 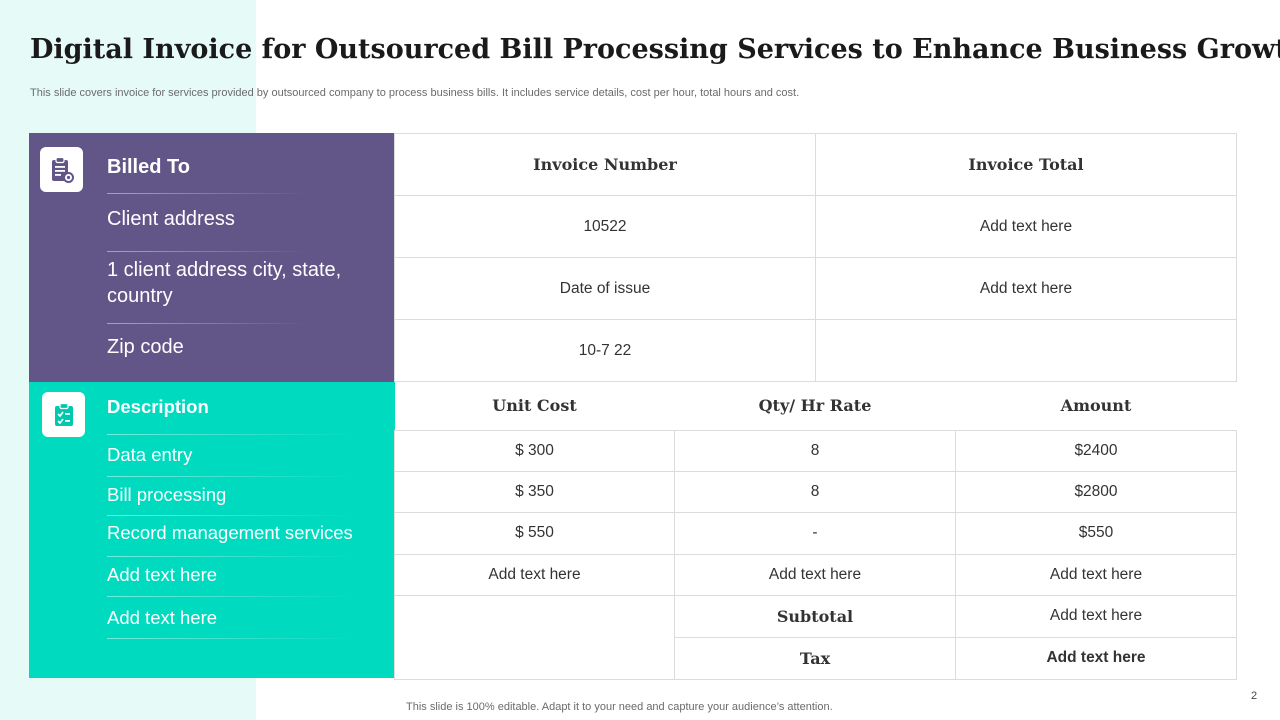 What do you see at coordinates (1096, 533) in the screenshot?
I see `amount-cell: $550` at bounding box center [1096, 533].